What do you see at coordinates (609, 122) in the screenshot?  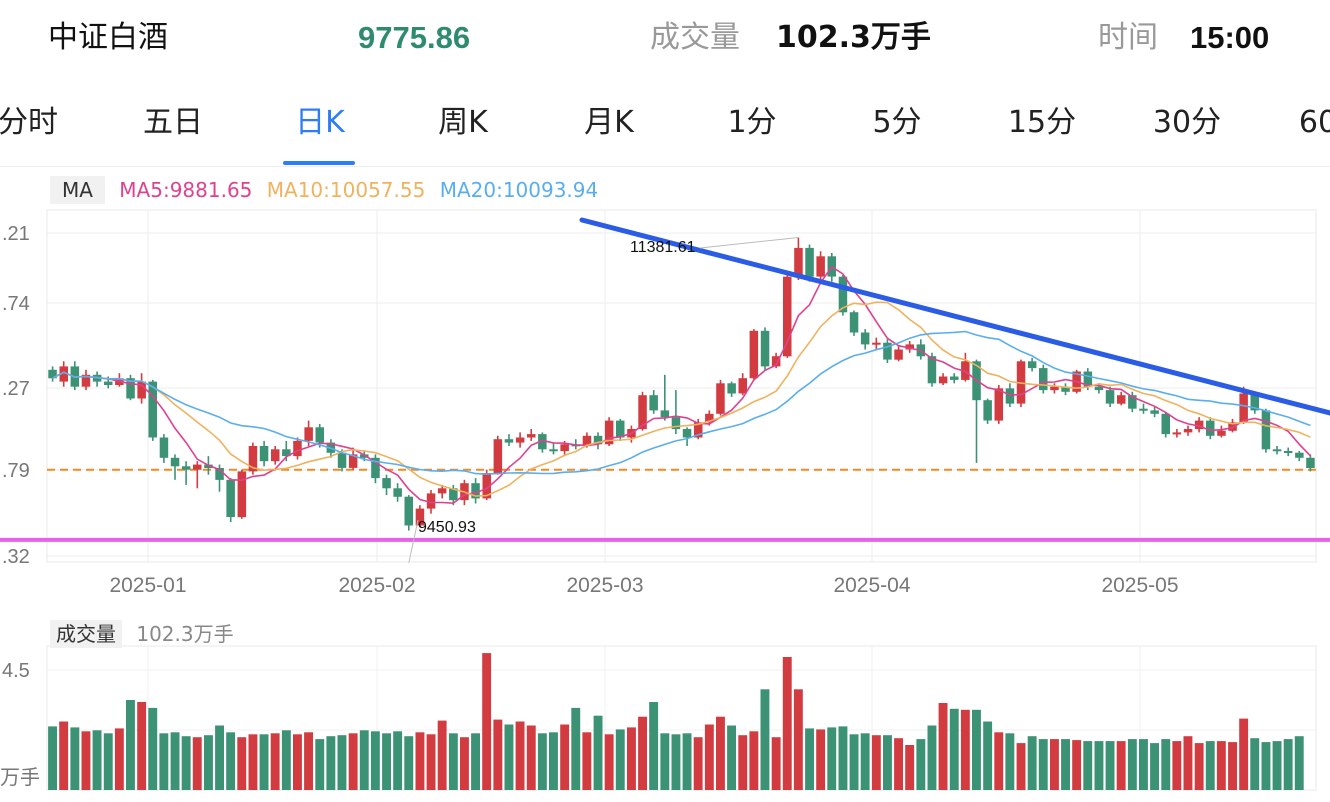 I see `tab-monthly-k: 月K` at bounding box center [609, 122].